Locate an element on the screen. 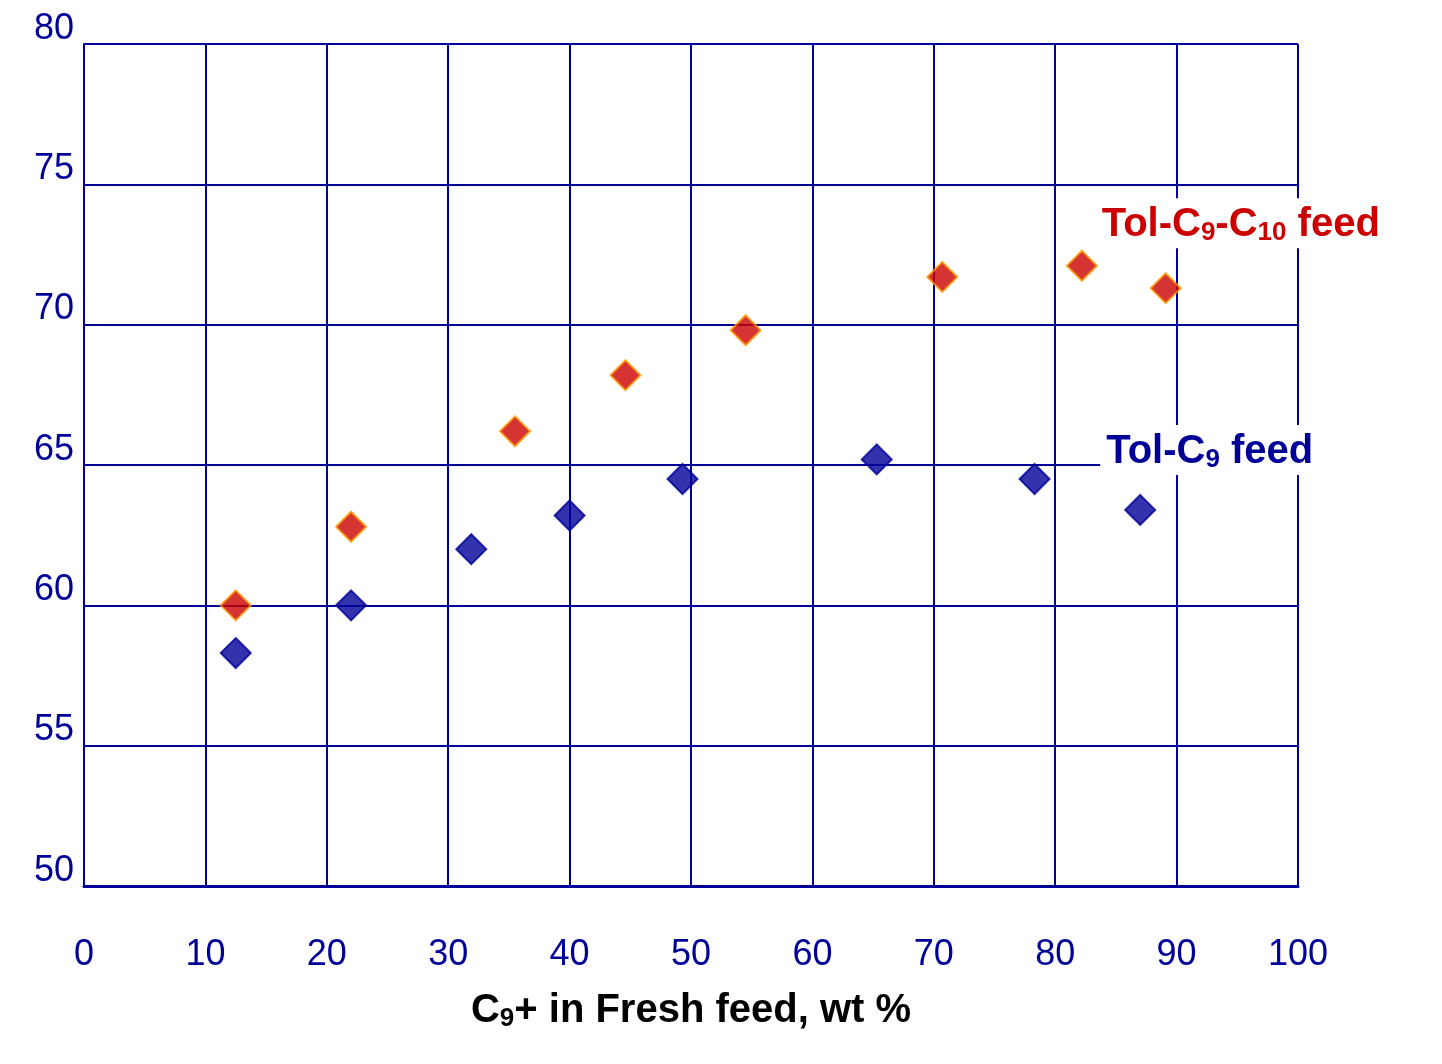 The width and height of the screenshot is (1442, 1064). x-tick-label: 50 is located at coordinates (691, 952).